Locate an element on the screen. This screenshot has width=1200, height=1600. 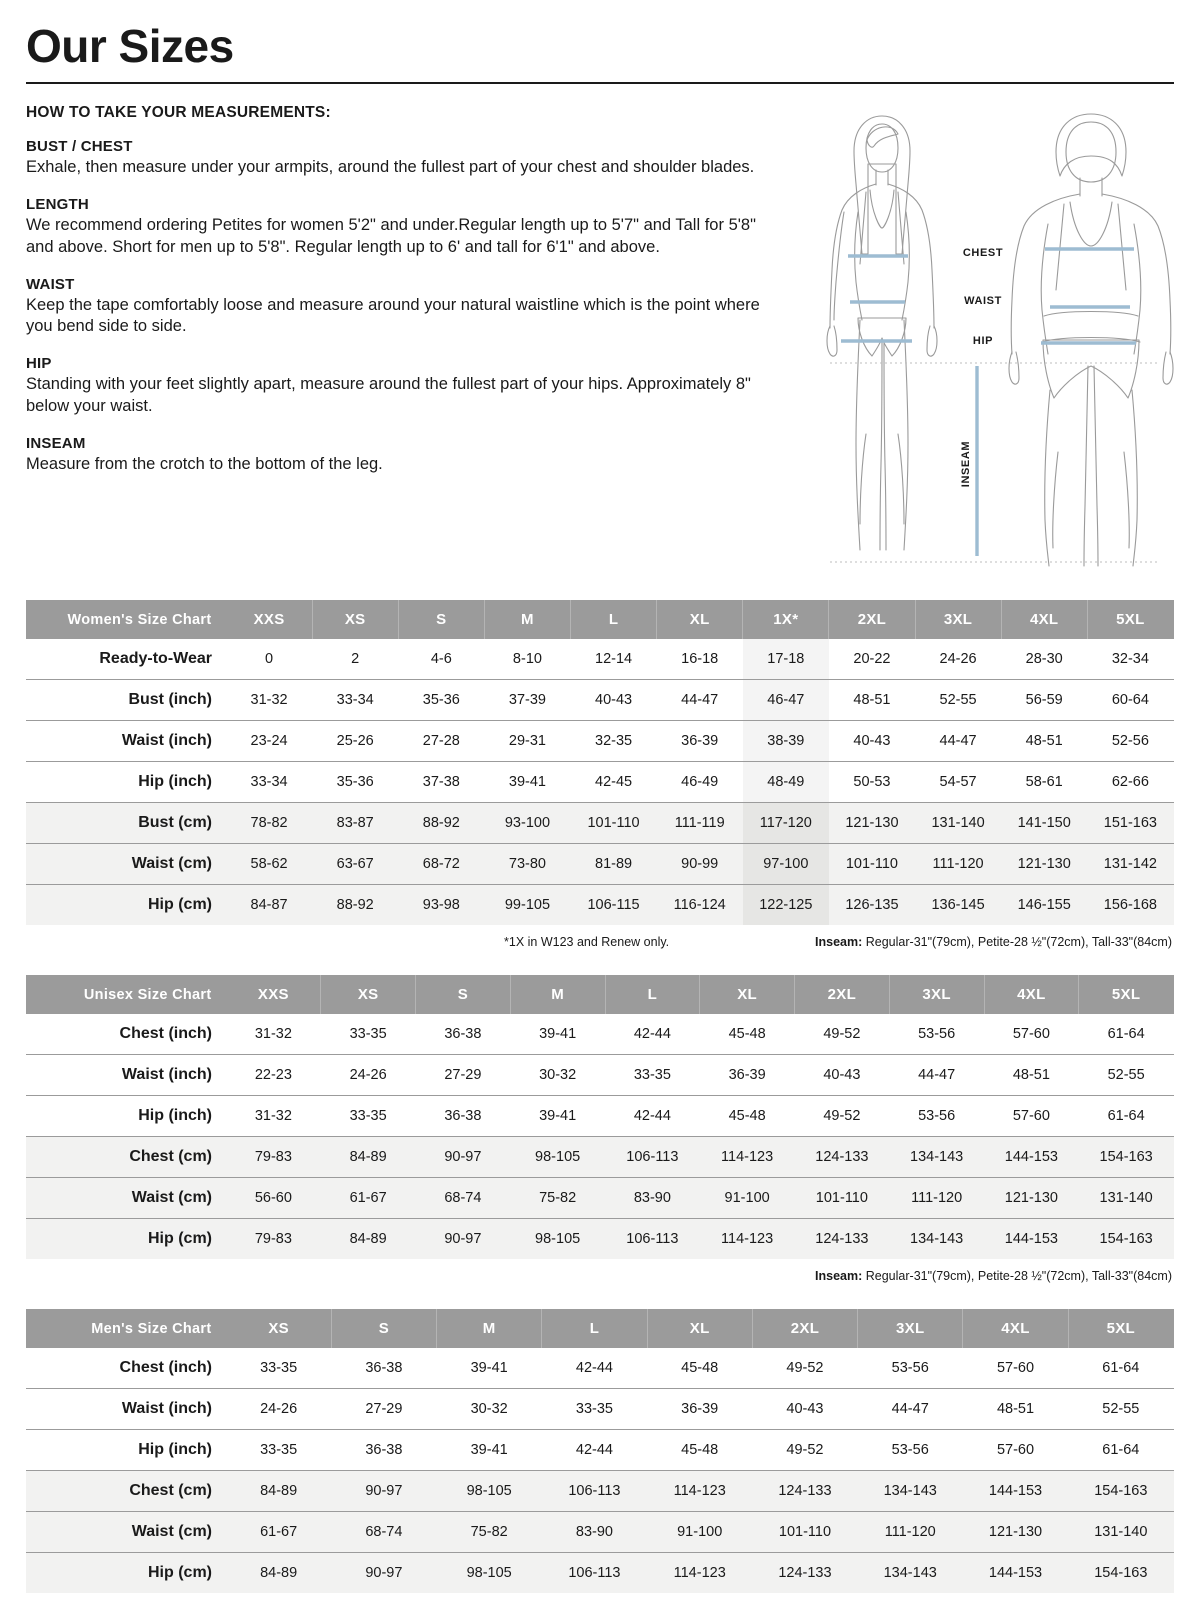
cell-women-xxs: 0 is located at coordinates (269, 660).